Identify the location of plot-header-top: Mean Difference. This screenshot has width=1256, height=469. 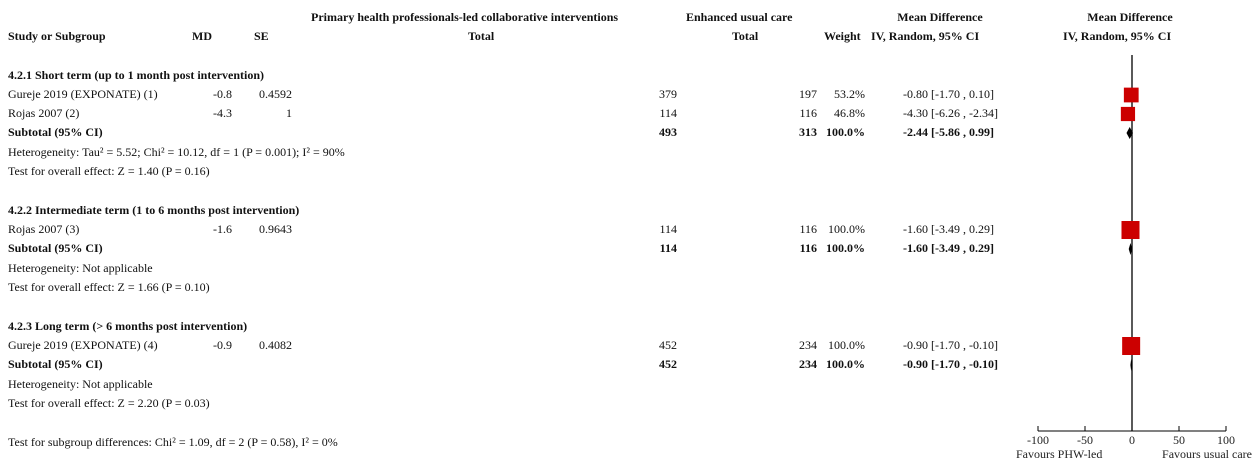
(1130, 17).